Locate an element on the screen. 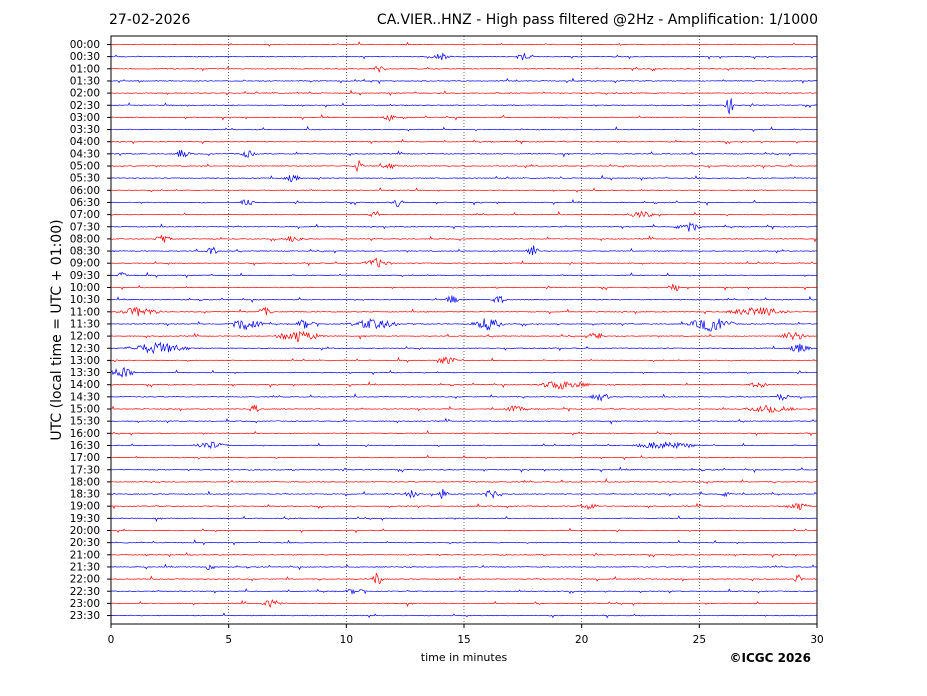  trace-02:30 is located at coordinates (464, 106).